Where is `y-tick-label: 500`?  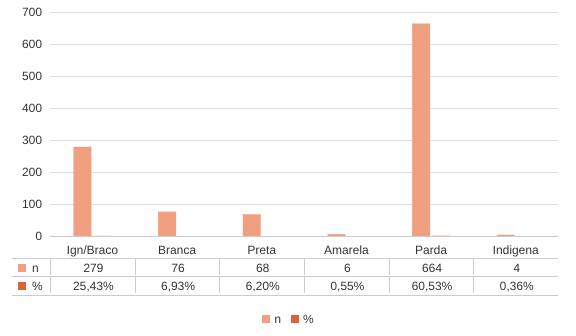
y-tick-label: 500 is located at coordinates (32, 76).